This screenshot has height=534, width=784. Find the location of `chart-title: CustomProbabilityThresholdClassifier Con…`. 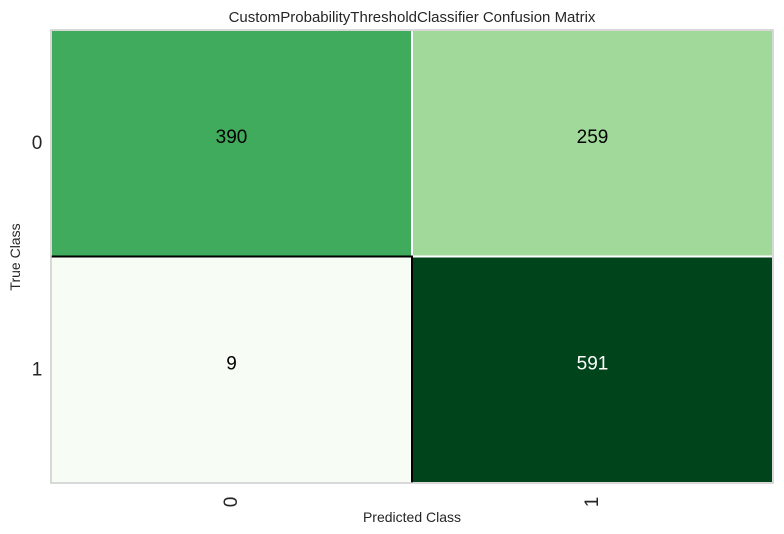

chart-title: CustomProbabilityThresholdClassifier Con… is located at coordinates (412, 17).